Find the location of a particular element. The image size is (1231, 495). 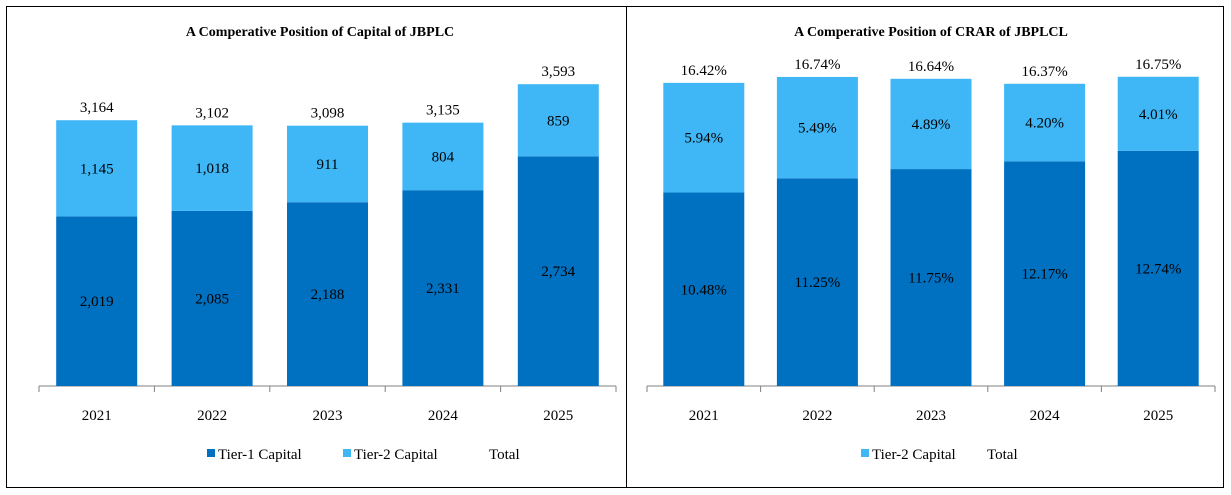

total-label: 16.75% is located at coordinates (1158, 65).